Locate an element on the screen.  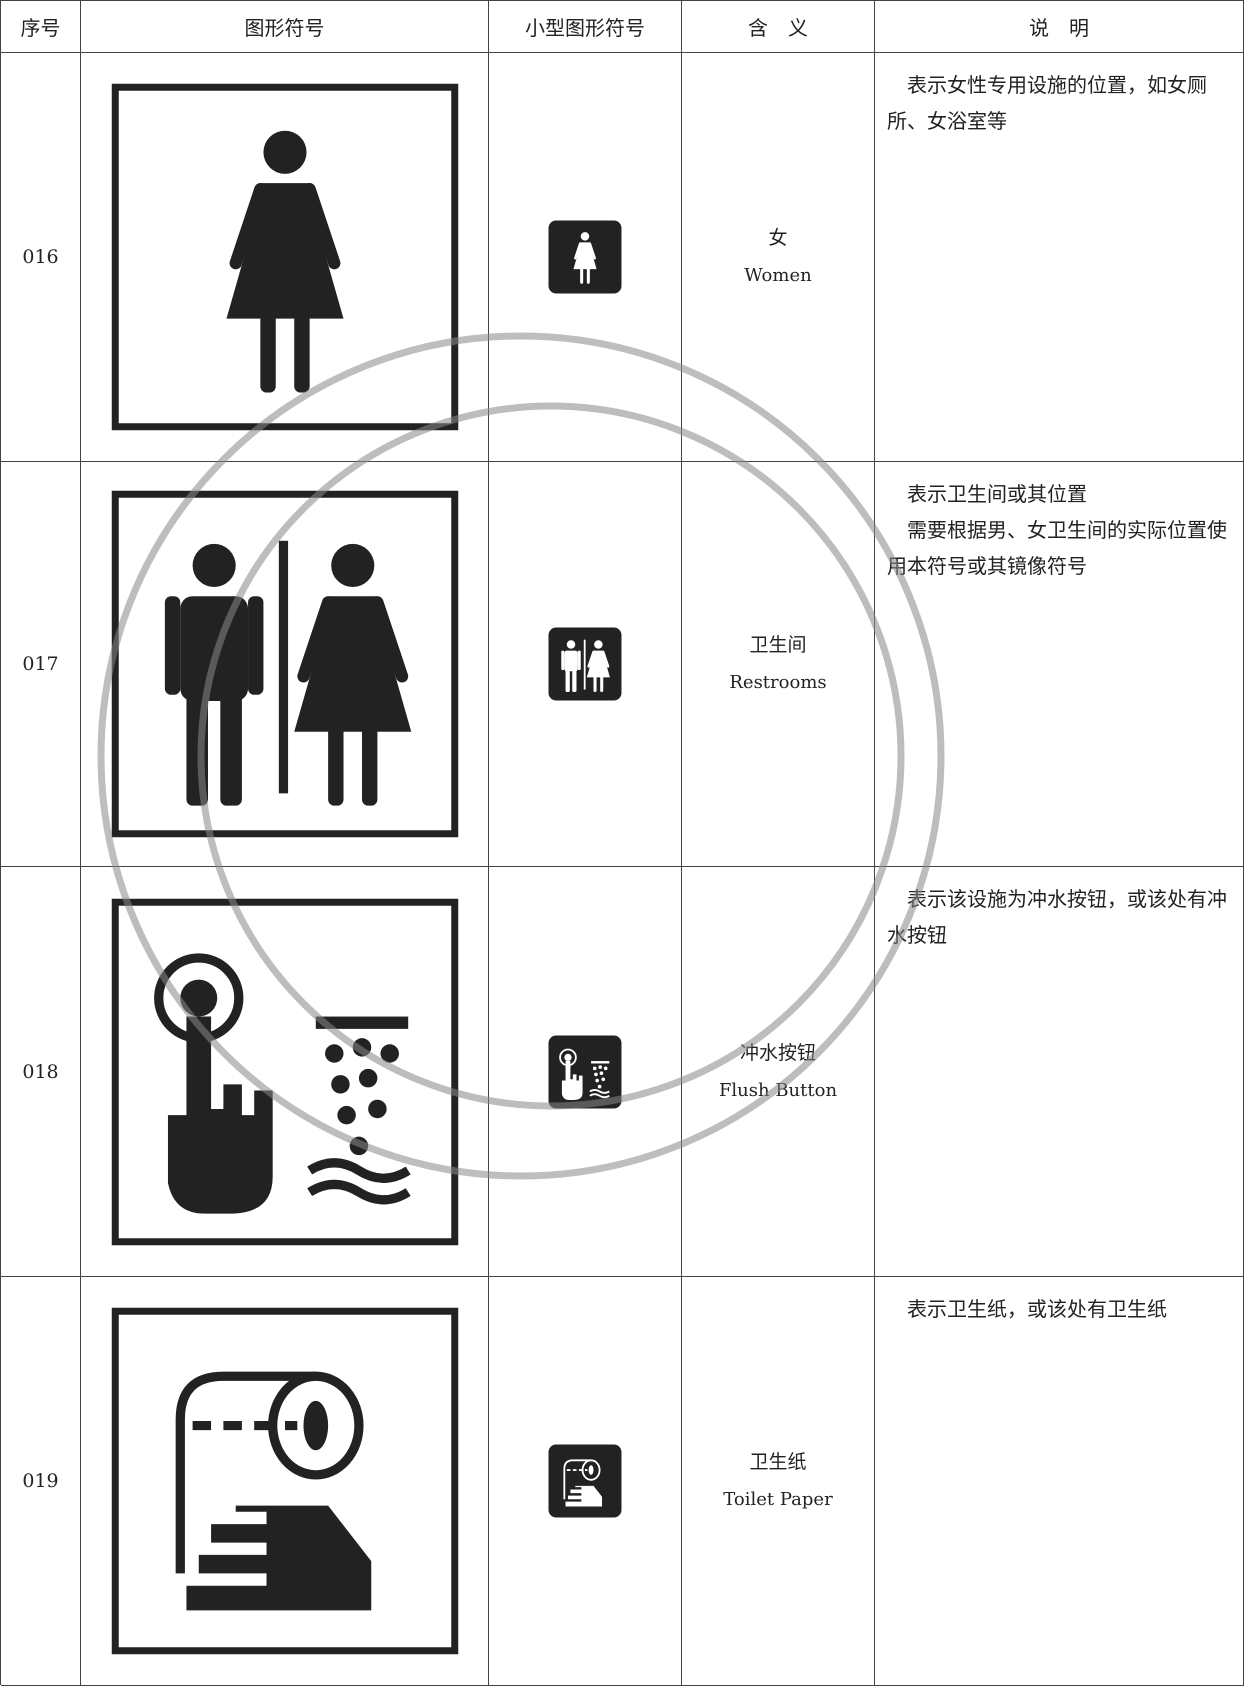
meaning: 冲水按钮 Flush Button is located at coordinates (778, 1072).